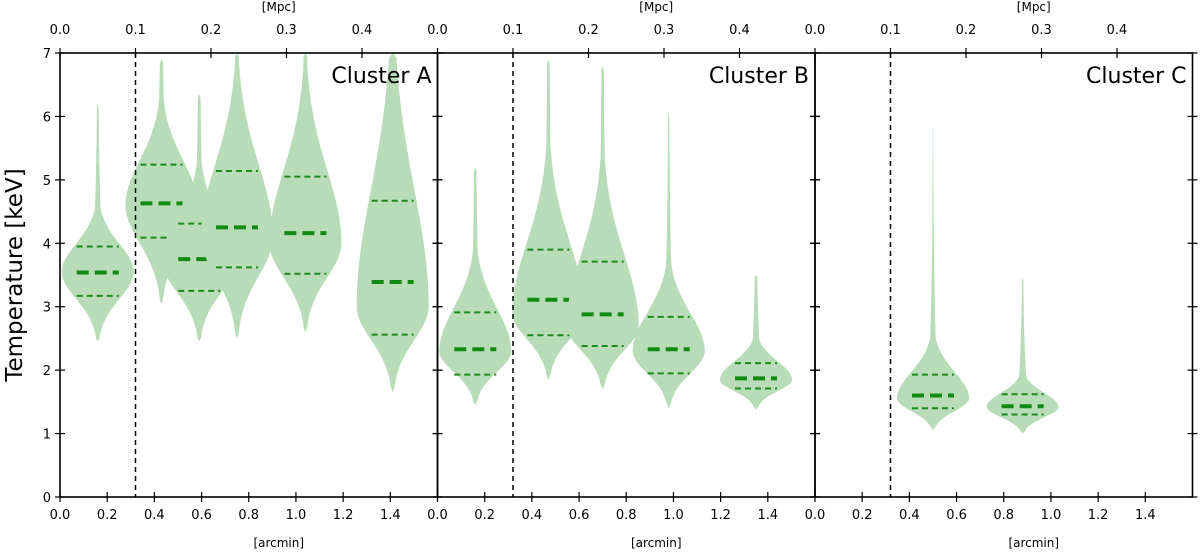 The image size is (1200, 555). Describe the element at coordinates (47, 371) in the screenshot. I see `y-tick-label: 2` at that location.